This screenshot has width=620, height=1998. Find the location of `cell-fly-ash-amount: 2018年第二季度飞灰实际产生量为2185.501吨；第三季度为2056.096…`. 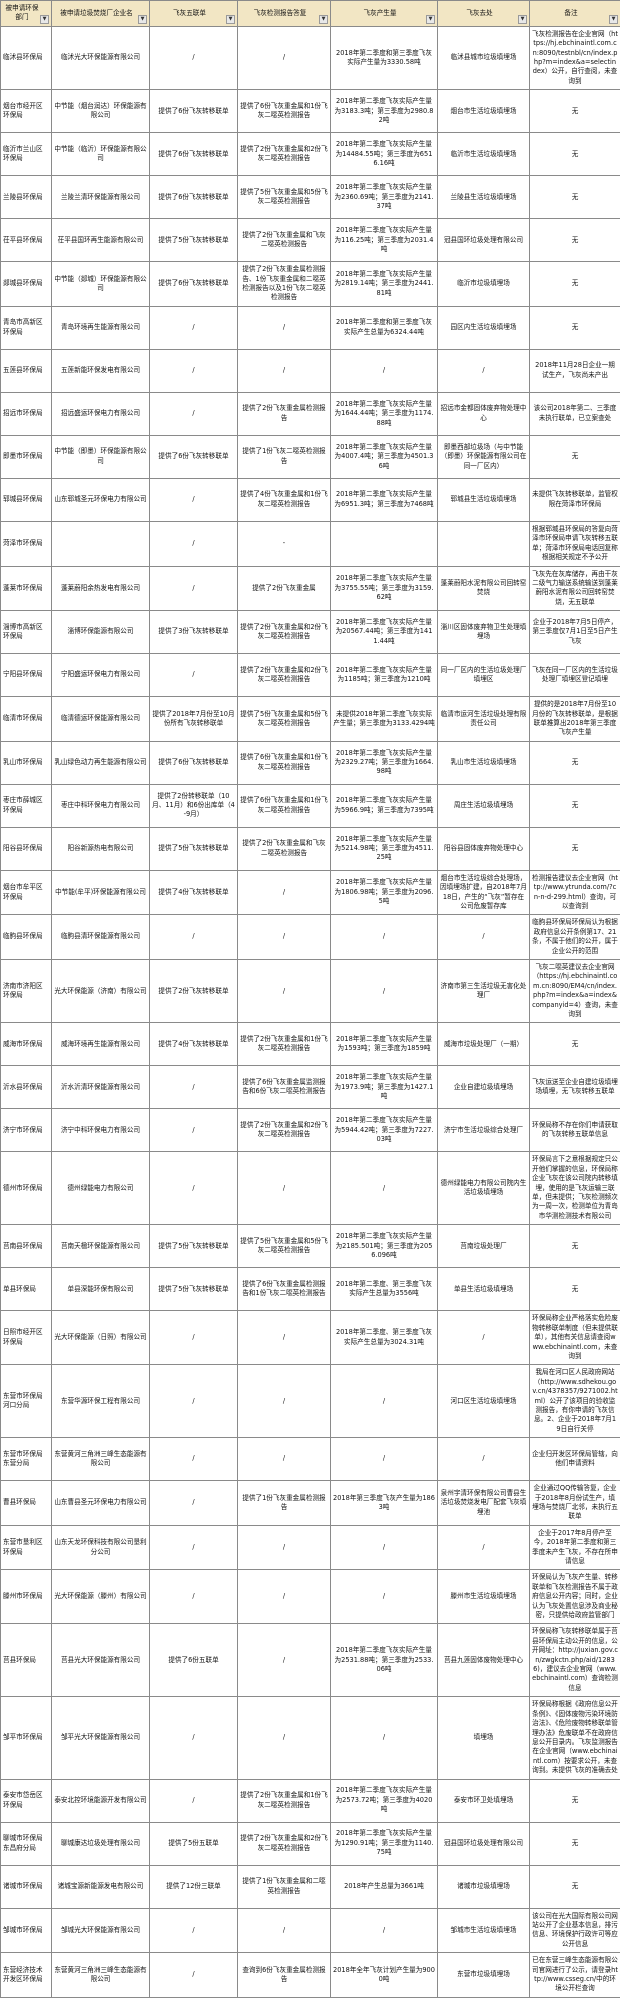

cell-fly-ash-amount: 2018年第二季度飞灰实际产生量为2185.501吨；第三季度为2056.096… is located at coordinates (384, 1246).